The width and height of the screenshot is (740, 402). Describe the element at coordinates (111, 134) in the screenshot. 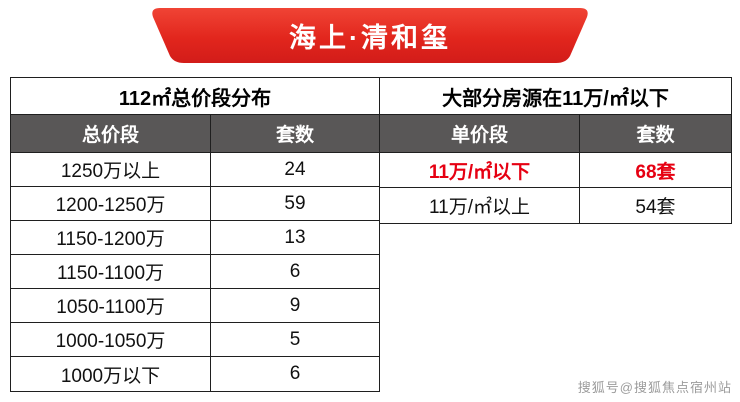

I see `column-header-total-price: 总价段` at that location.